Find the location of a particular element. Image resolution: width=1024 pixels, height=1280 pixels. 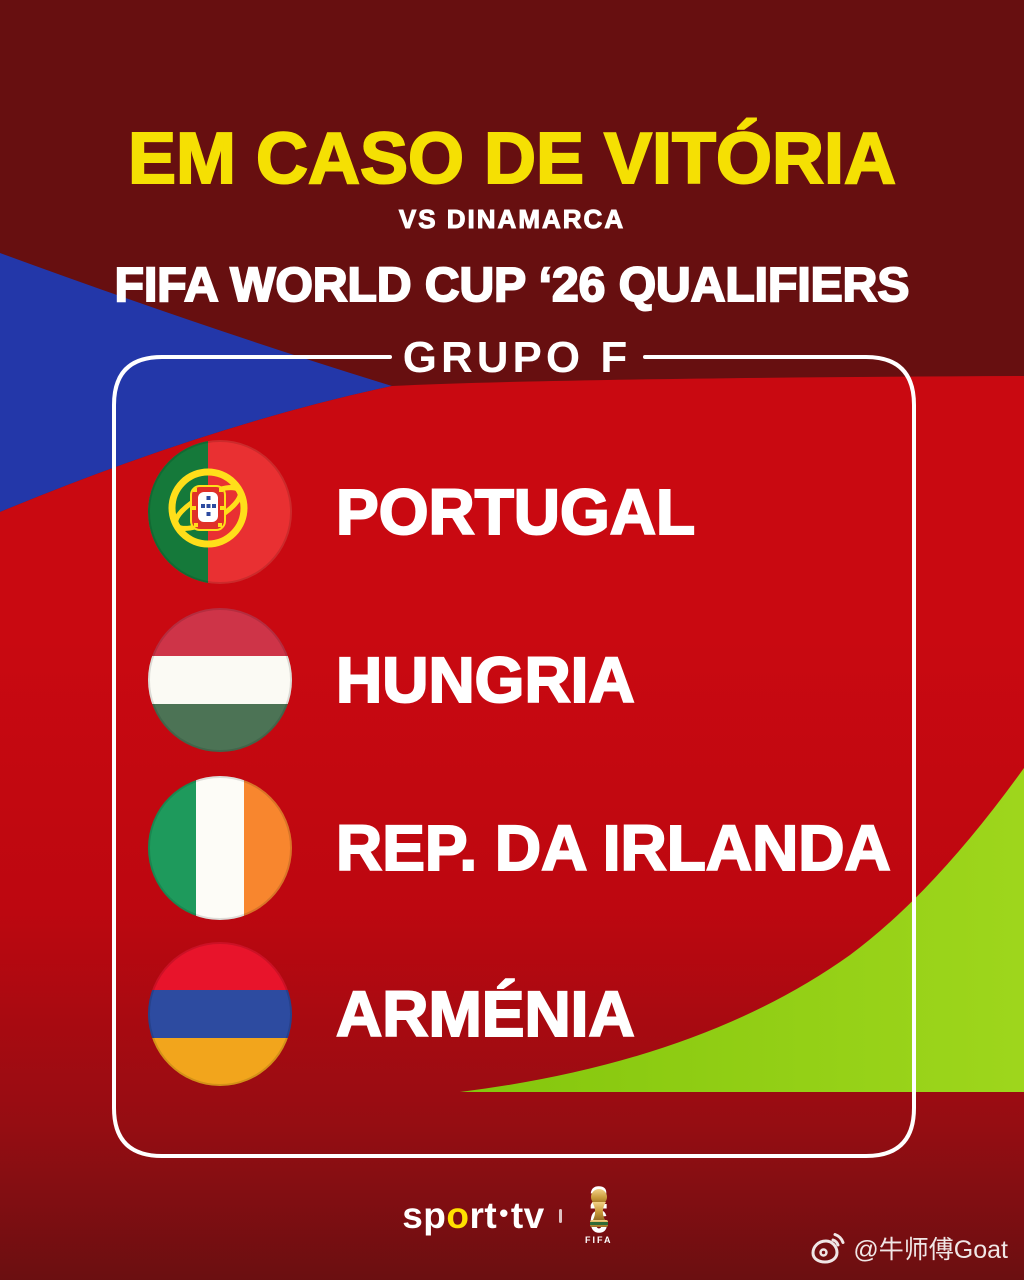

armenia-flag-icon is located at coordinates (220, 1014).